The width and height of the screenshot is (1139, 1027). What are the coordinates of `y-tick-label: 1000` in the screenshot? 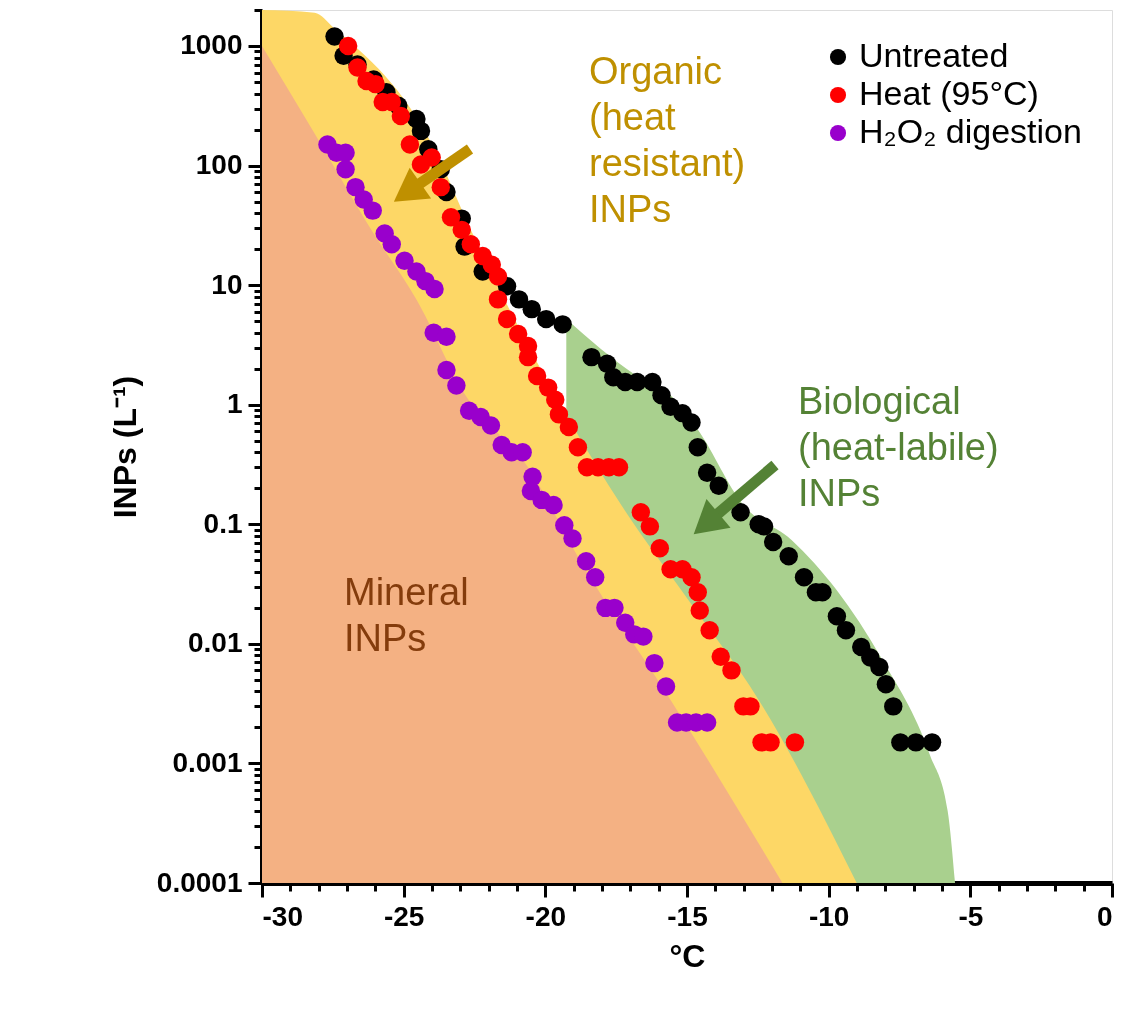 It's located at (211, 45).